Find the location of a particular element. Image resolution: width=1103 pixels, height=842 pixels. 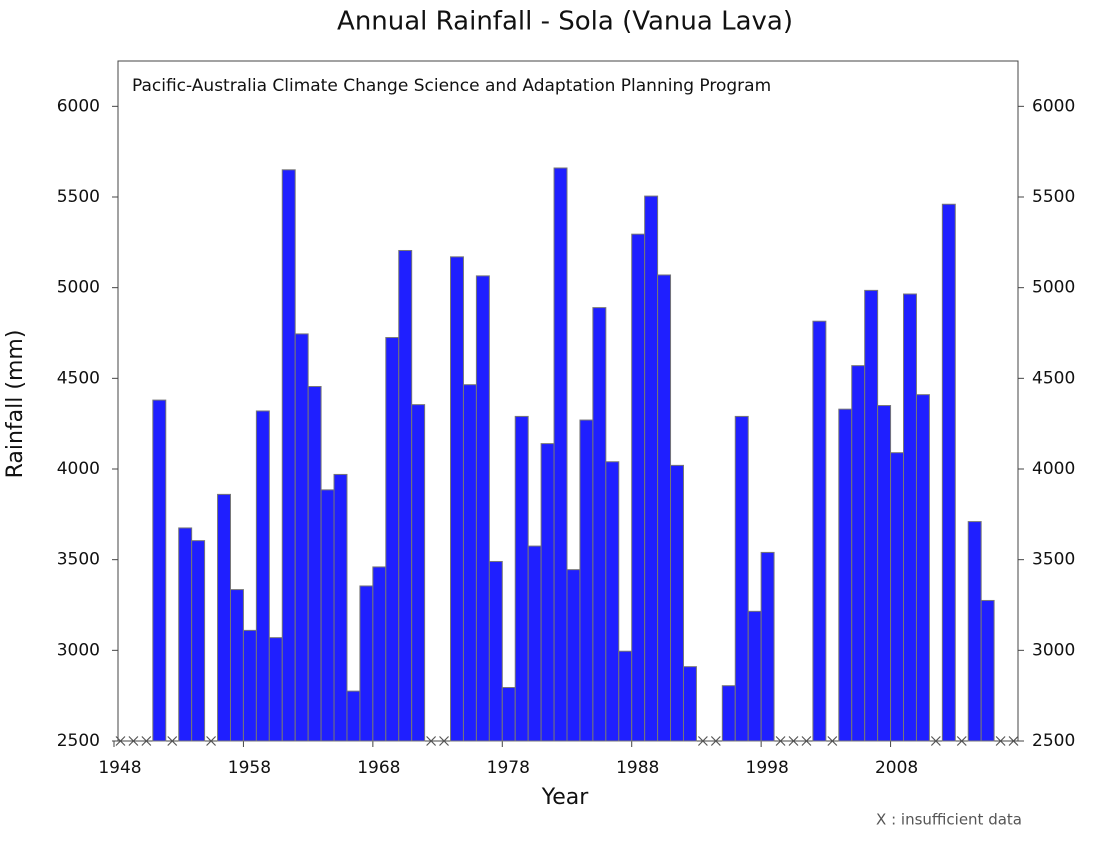

y2-tick-label: 4000 is located at coordinates (1053, 469).